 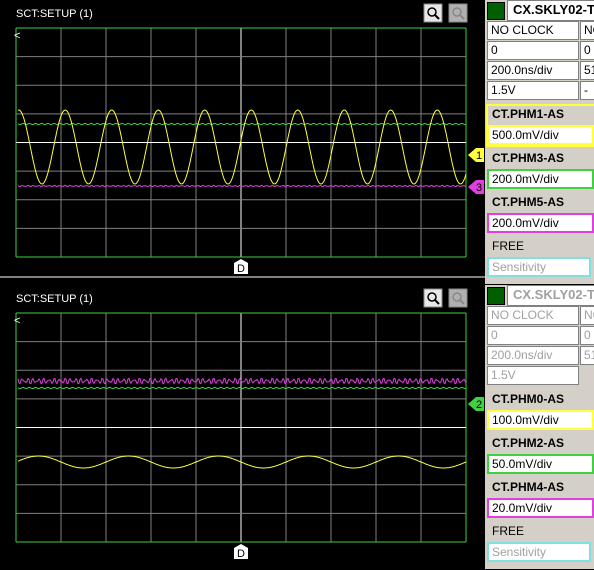 I want to click on channel-name: CT.PHM4-AS, so click(x=528, y=487).